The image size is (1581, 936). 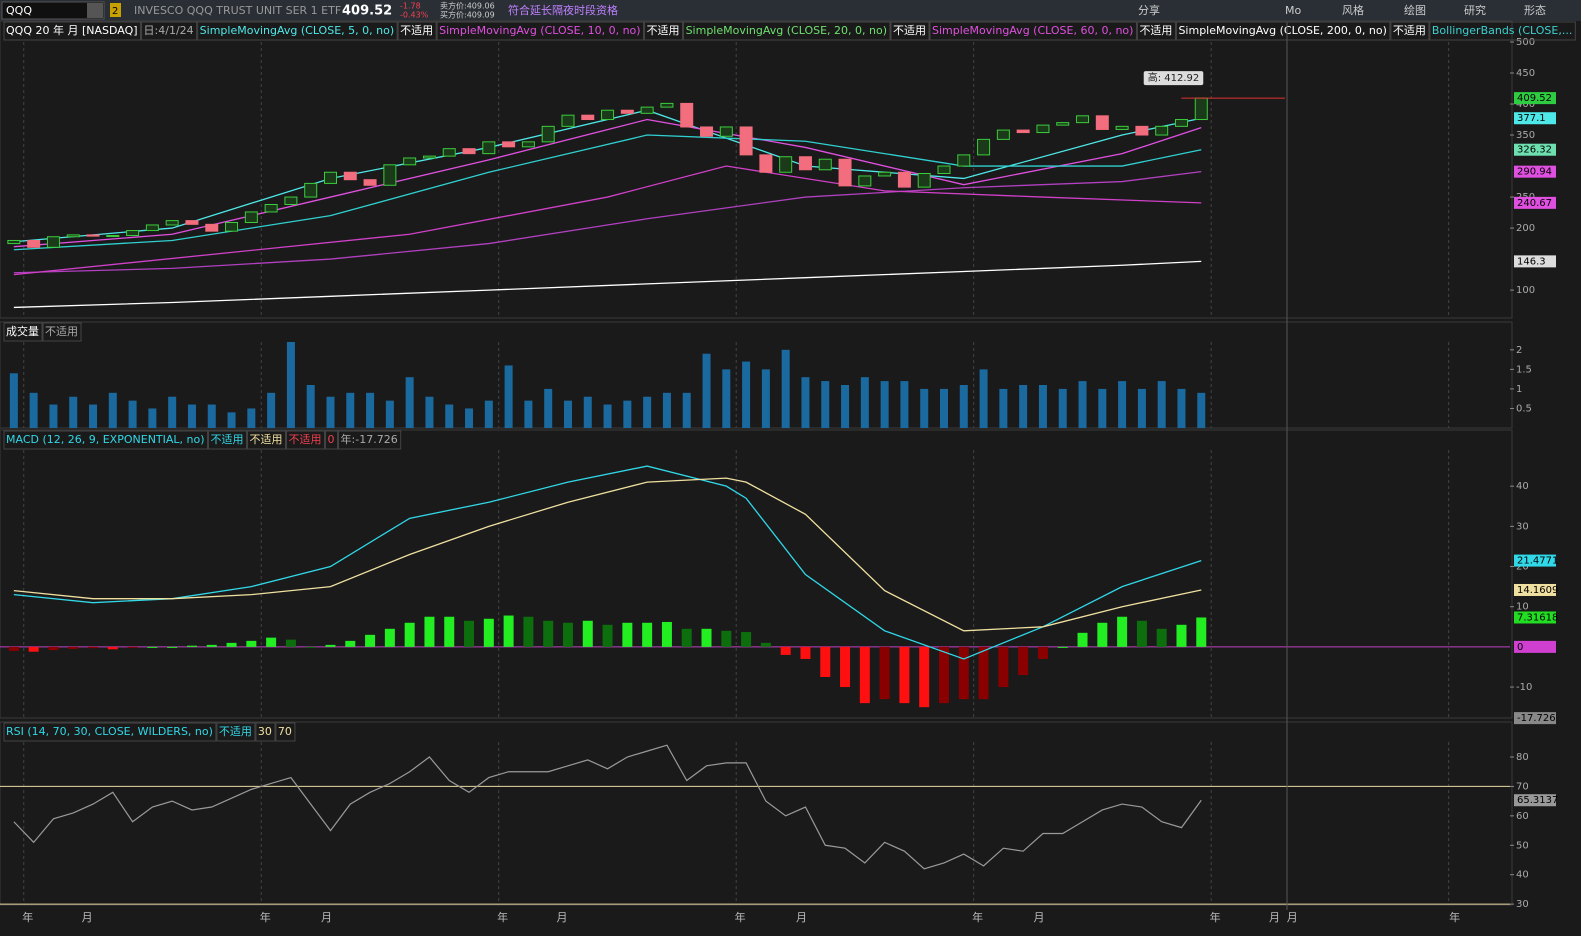 What do you see at coordinates (115, 10) in the screenshot?
I see `link-badge` at bounding box center [115, 10].